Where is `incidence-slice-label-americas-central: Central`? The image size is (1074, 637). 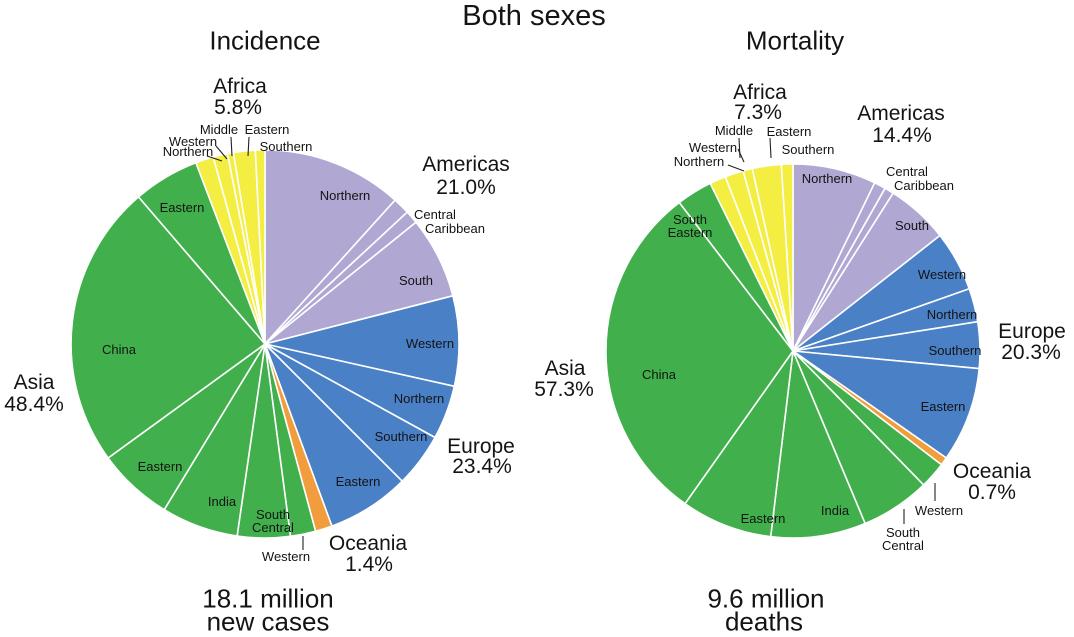 incidence-slice-label-americas-central: Central is located at coordinates (435, 215).